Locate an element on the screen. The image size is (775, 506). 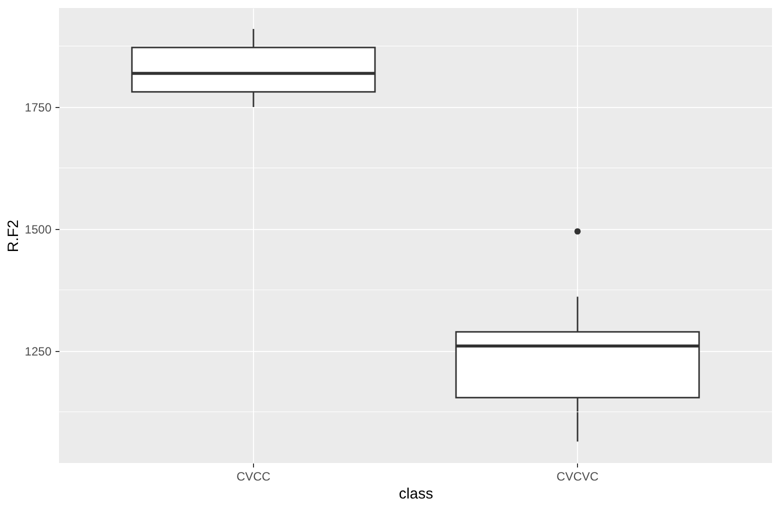
y-tick-label: 1250 is located at coordinates (38, 351).